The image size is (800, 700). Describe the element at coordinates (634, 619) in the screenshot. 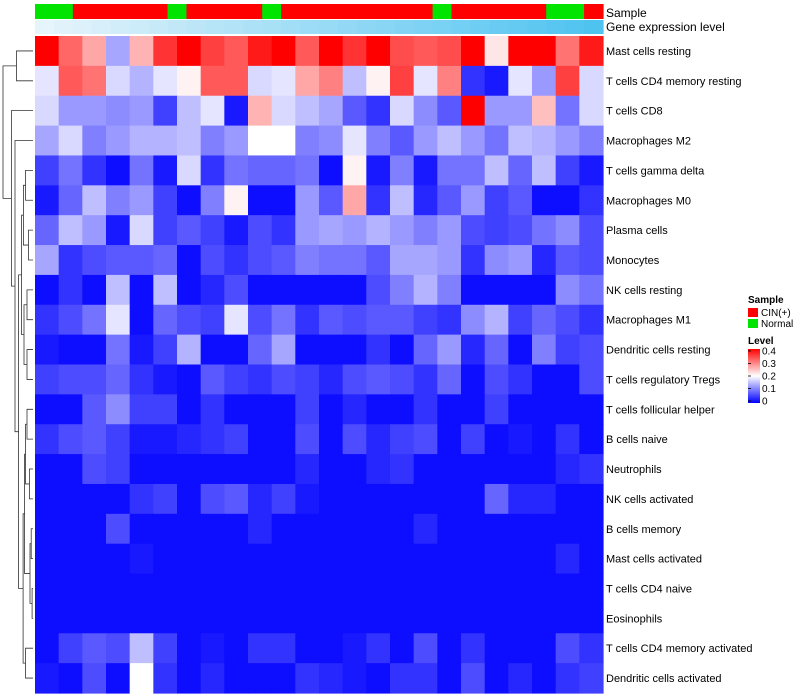

I see `row-label: Eosinophils` at that location.